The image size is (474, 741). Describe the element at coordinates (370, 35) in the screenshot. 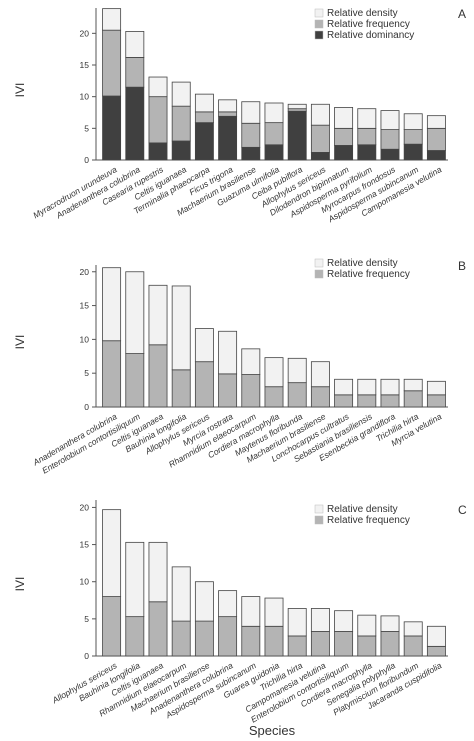

I see `legend-label: Relative dominancy` at that location.